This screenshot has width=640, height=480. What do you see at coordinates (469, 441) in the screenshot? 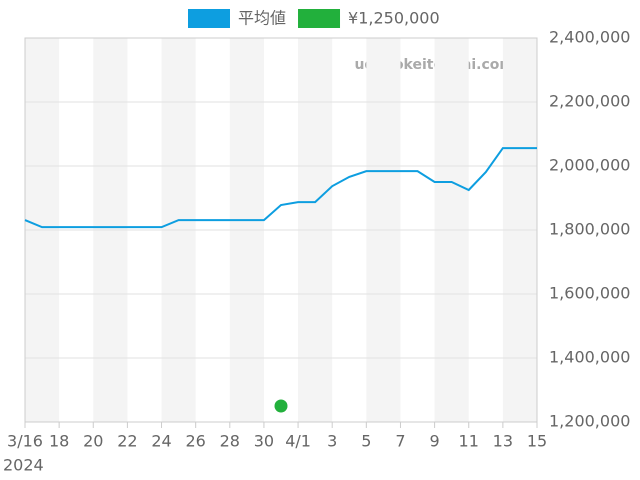
I see `x-tick-label: 11` at bounding box center [469, 441].